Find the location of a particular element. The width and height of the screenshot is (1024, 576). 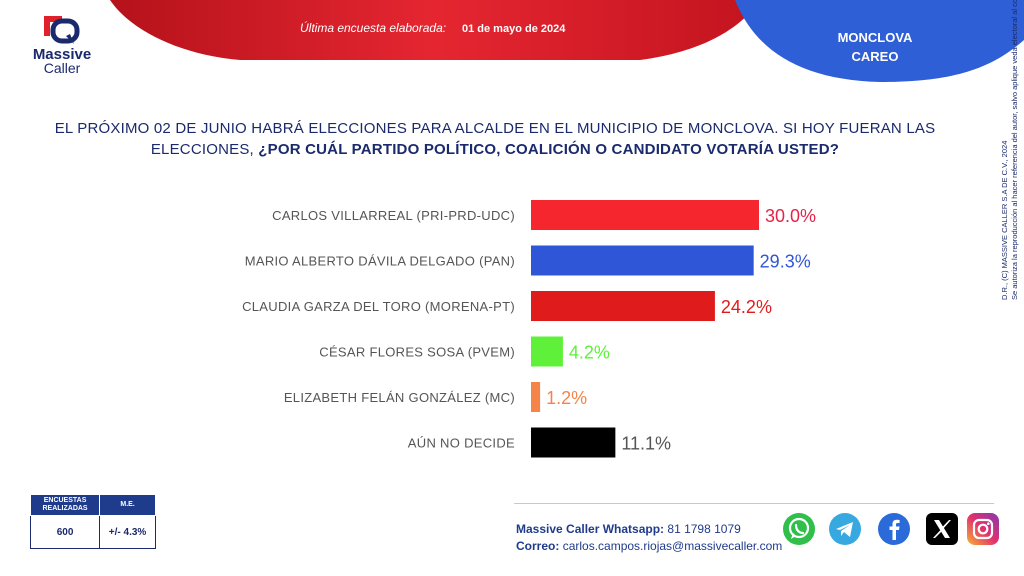

category-label: ELIZABETH FELÁN GONZÁLEZ (MC) is located at coordinates (399, 397).